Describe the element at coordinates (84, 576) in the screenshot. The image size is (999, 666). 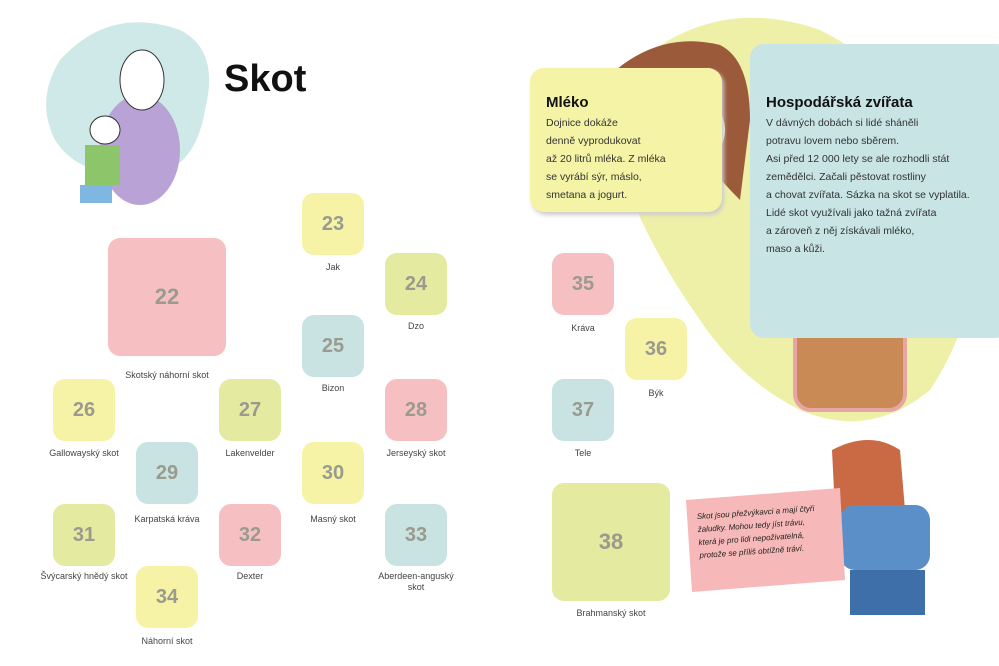
I see `tile-label: Švýcarský hnědý skot` at that location.